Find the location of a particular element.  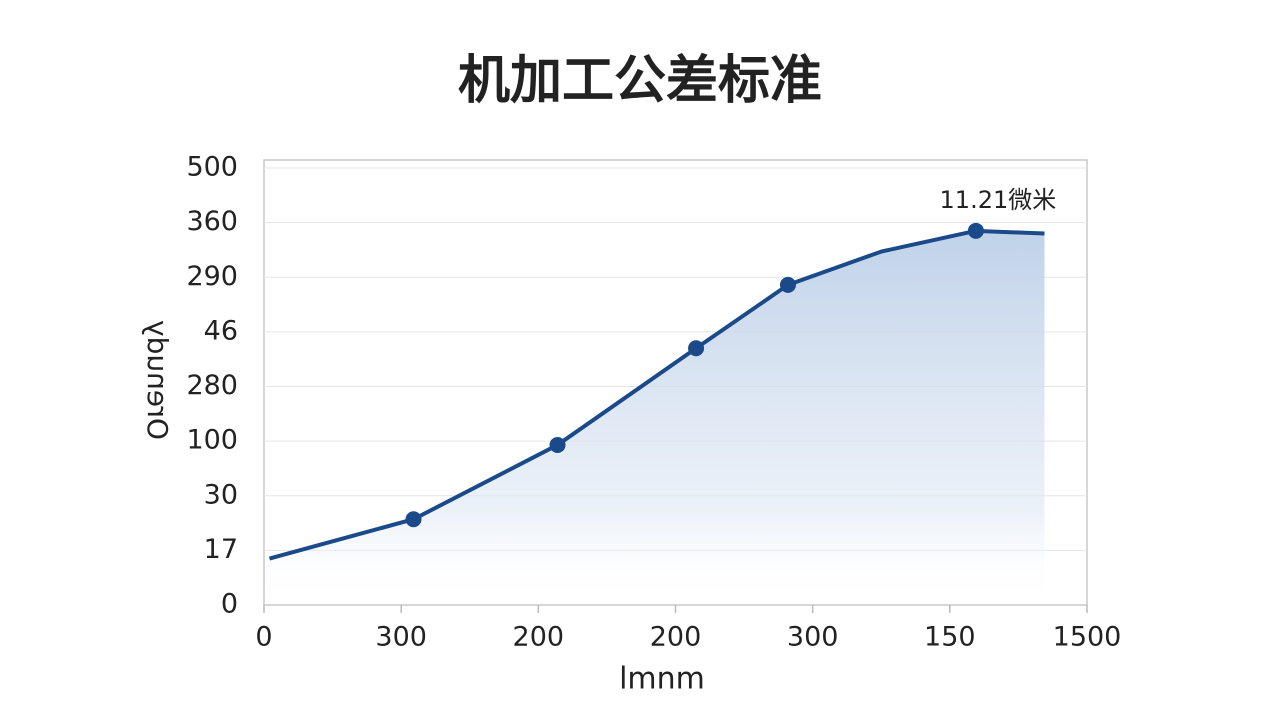

chart-title: 机加工公差标准 is located at coordinates (640, 81).